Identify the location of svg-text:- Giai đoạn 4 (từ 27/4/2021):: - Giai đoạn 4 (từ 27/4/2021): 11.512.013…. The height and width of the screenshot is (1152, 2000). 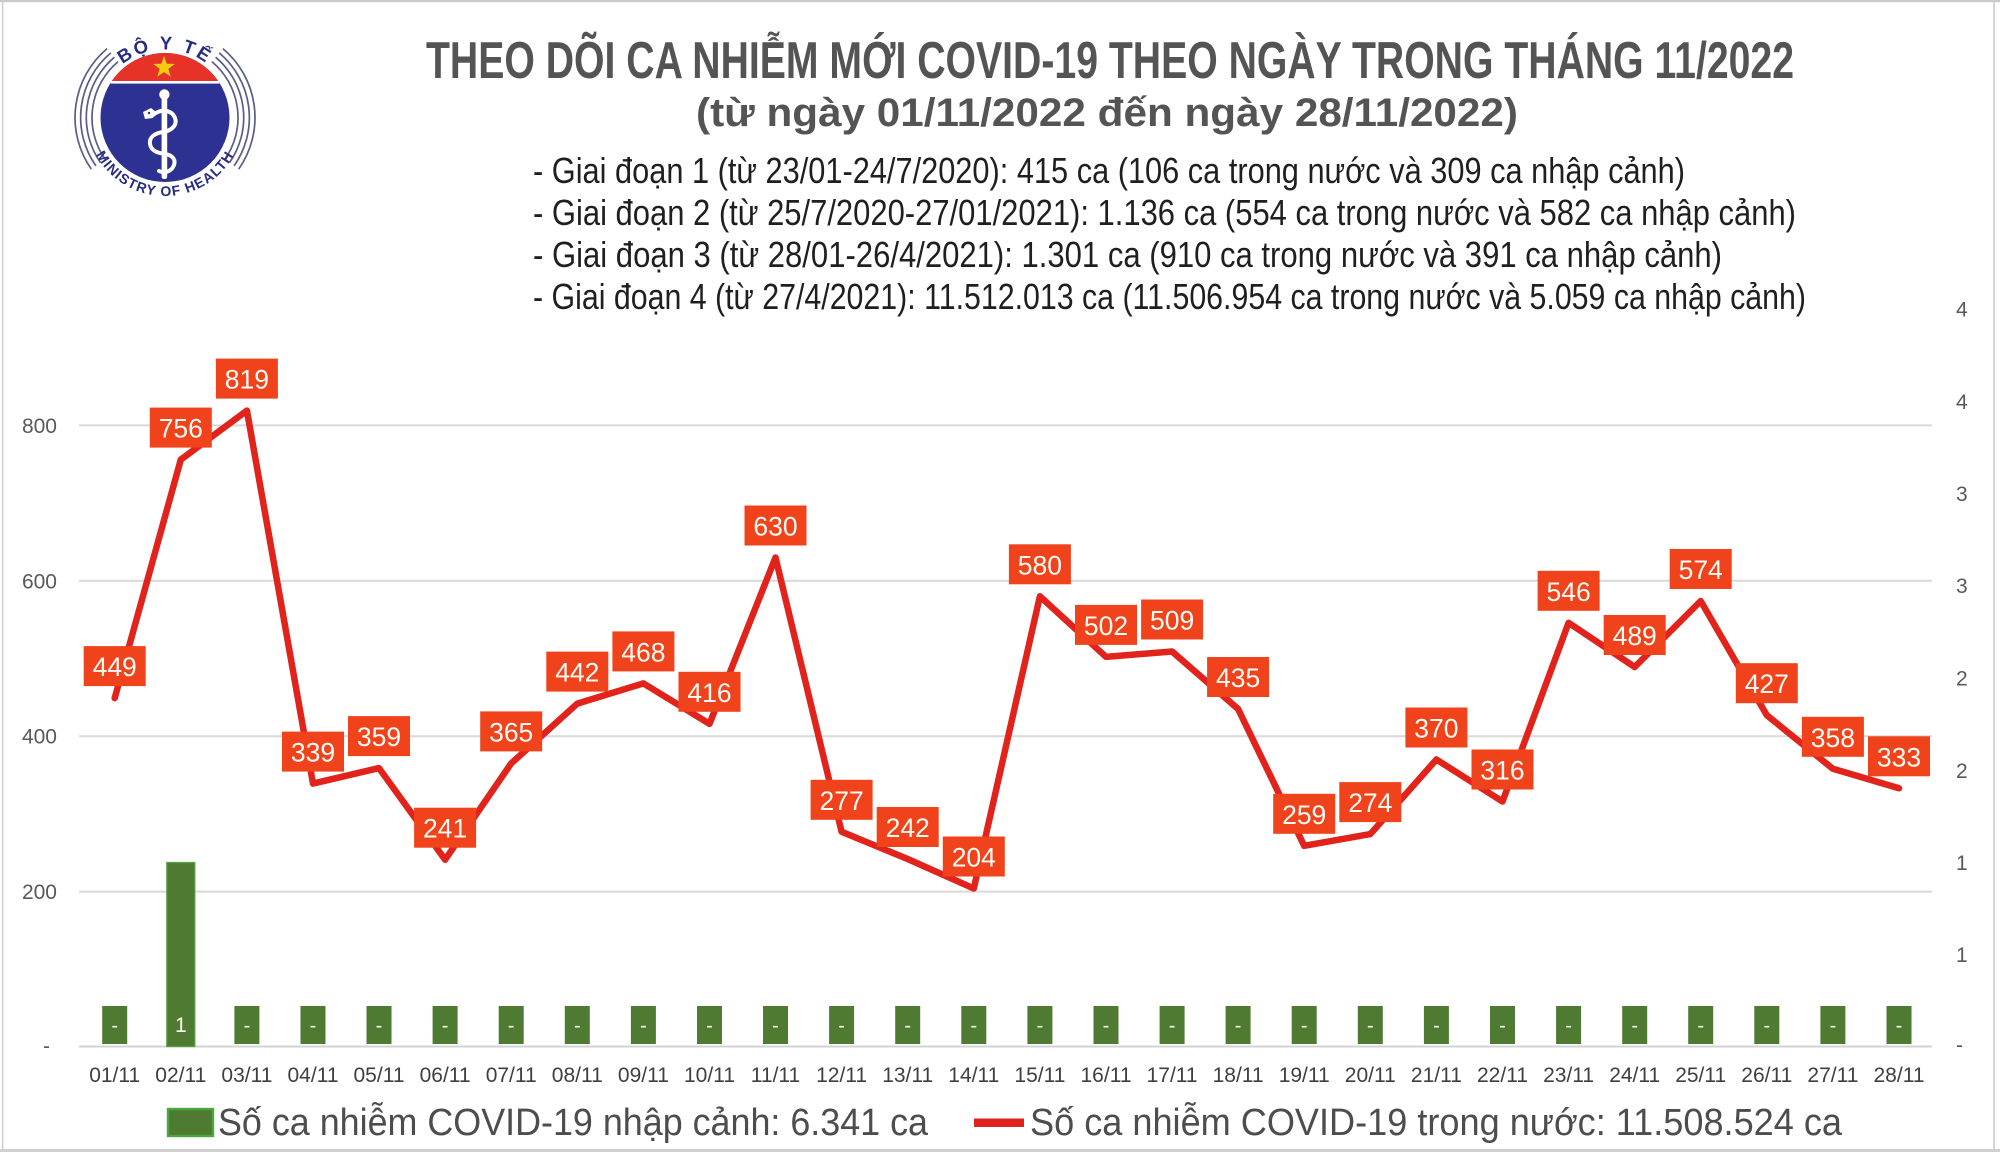
(1169, 296).